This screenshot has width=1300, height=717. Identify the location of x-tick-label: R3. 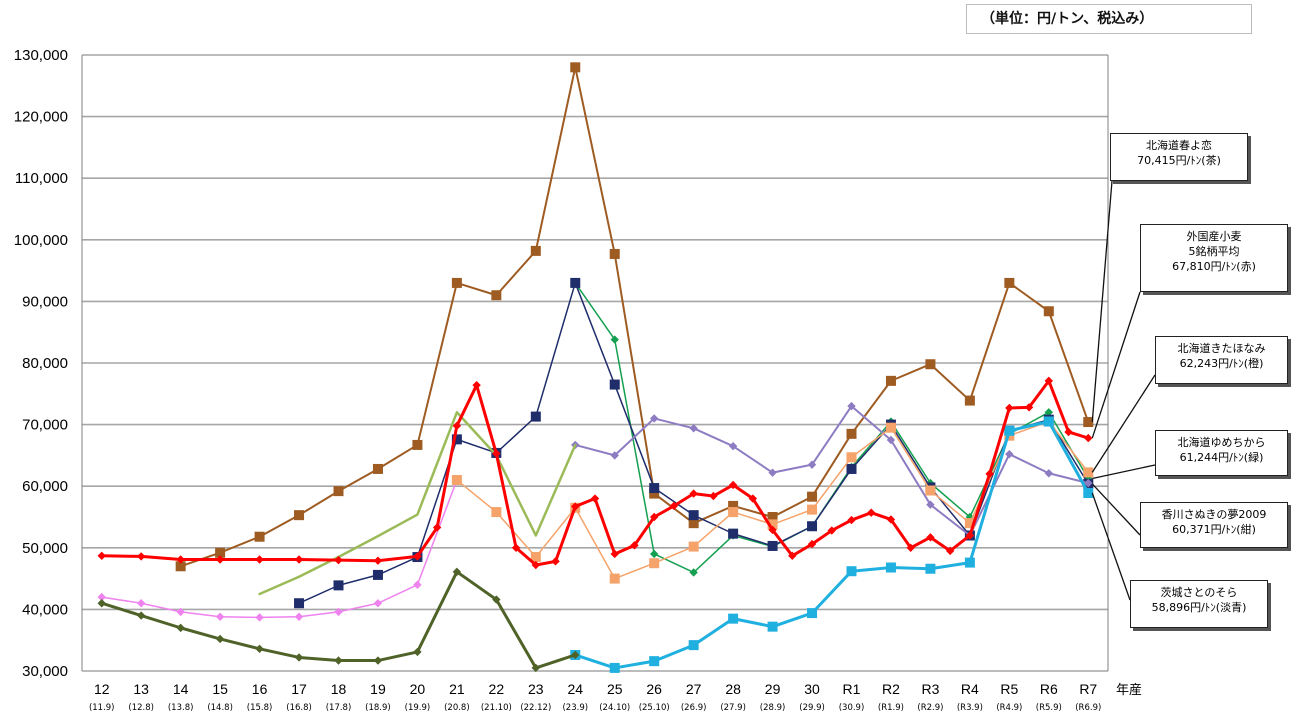
(930, 689).